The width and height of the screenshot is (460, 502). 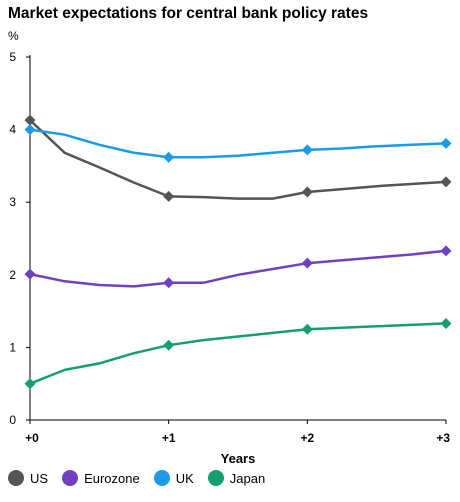 What do you see at coordinates (39, 478) in the screenshot?
I see `legend-label: US` at bounding box center [39, 478].